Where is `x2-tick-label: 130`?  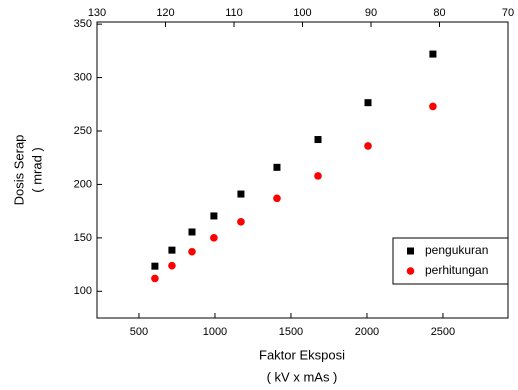
x2-tick-label: 130 is located at coordinates (97, 13).